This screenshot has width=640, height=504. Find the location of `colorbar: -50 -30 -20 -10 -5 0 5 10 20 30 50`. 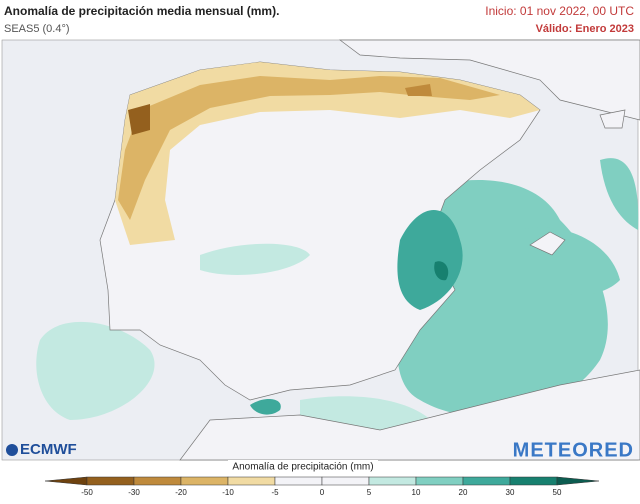

colorbar: -50 -30 -20 -10 -5 0 5 10 20 30 50 is located at coordinates (322, 486).